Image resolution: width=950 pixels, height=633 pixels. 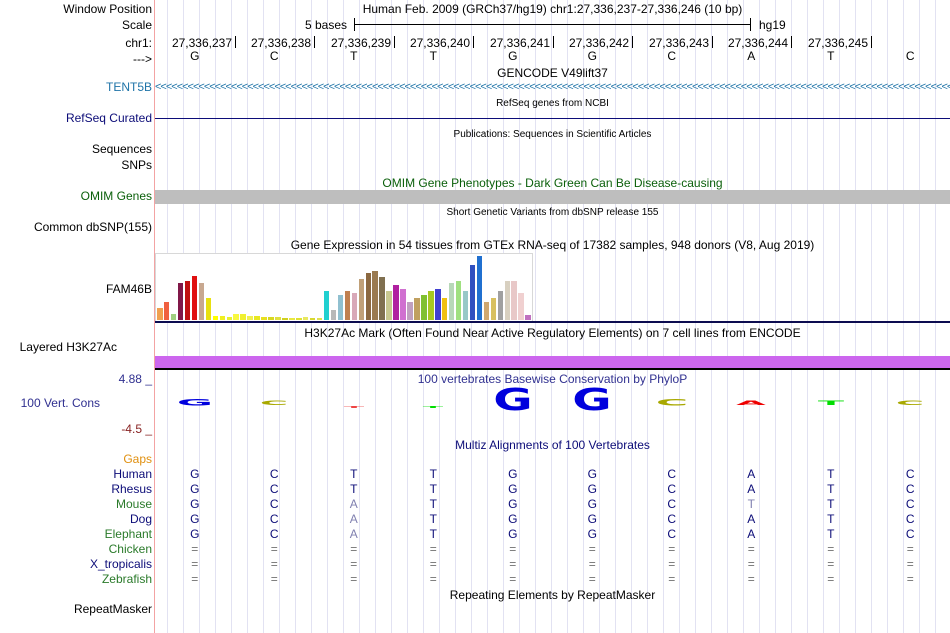 What do you see at coordinates (132, 474) in the screenshot?
I see `species-label-human: Human` at bounding box center [132, 474].